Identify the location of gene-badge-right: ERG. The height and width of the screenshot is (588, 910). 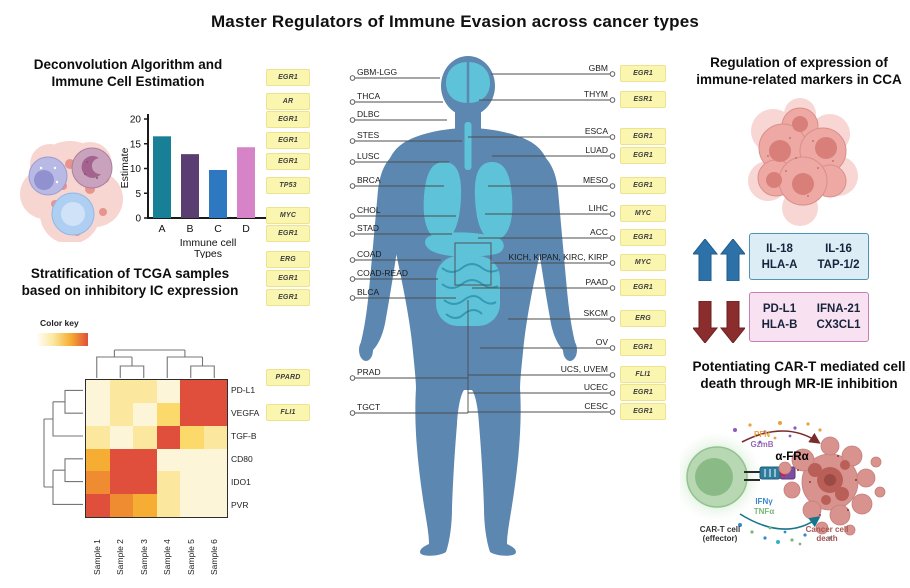
(643, 318).